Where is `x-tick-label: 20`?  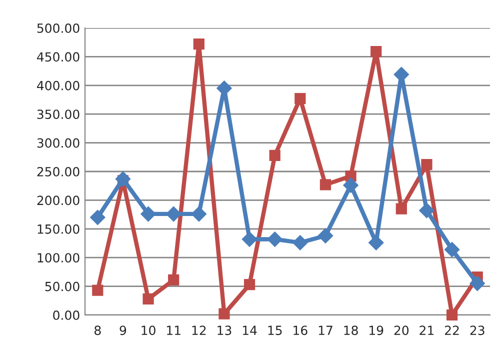 x-tick-label: 20 is located at coordinates (401, 331).